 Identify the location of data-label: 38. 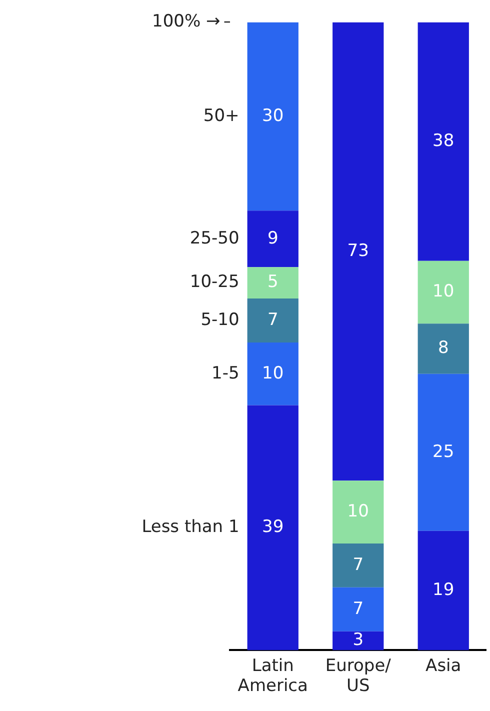
(443, 140).